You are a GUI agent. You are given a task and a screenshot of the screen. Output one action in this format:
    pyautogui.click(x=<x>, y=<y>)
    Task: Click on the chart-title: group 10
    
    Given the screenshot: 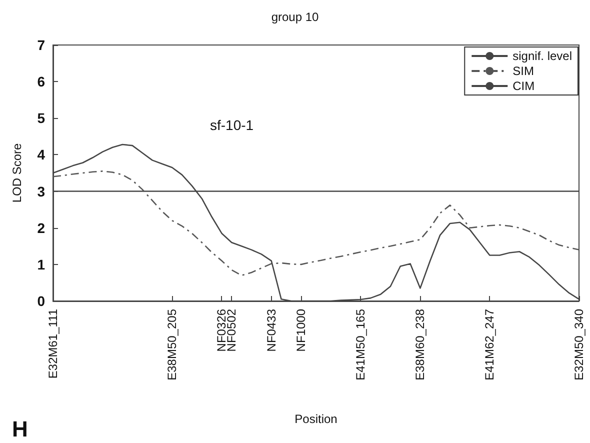 What is the action you would take?
    pyautogui.click(x=295, y=17)
    